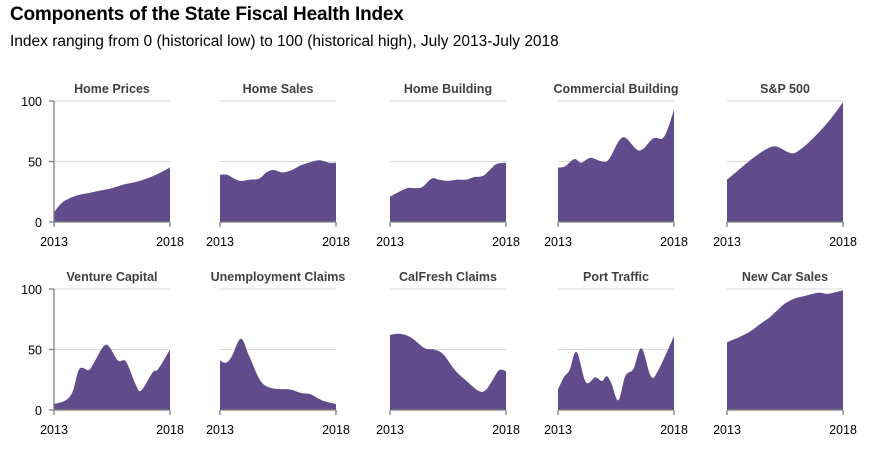 This screenshot has height=460, width=879. Describe the element at coordinates (785, 277) in the screenshot. I see `panel-title: New Car Sales` at that location.